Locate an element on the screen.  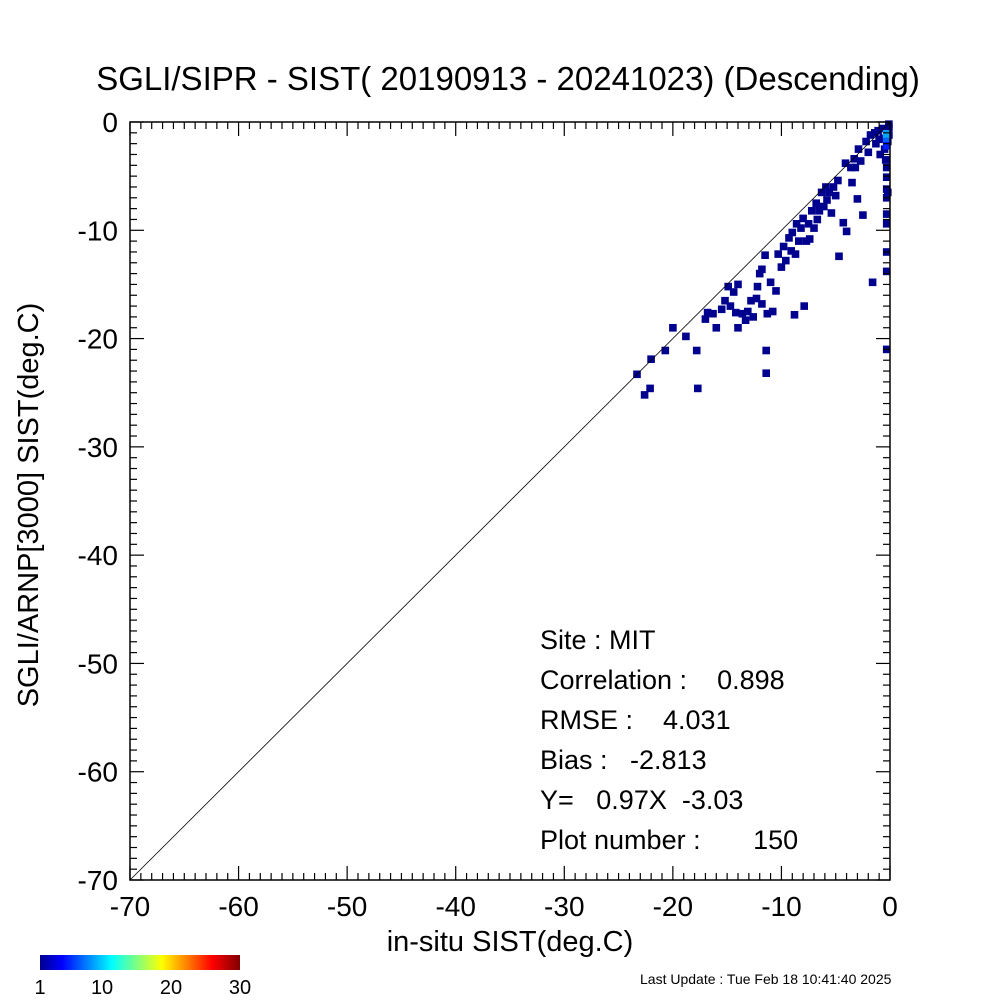
colorbar is located at coordinates (140, 962).